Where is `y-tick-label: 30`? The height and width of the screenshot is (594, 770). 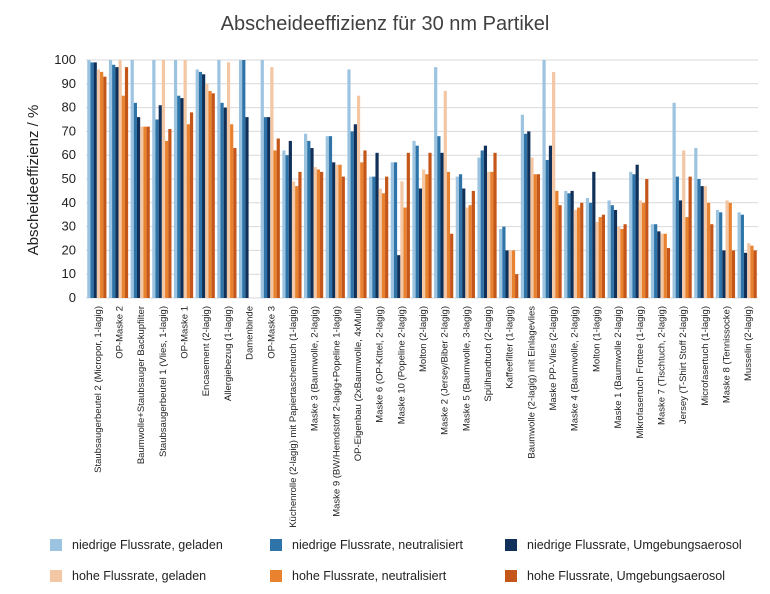 y-tick-label: 30 is located at coordinates (69, 226).